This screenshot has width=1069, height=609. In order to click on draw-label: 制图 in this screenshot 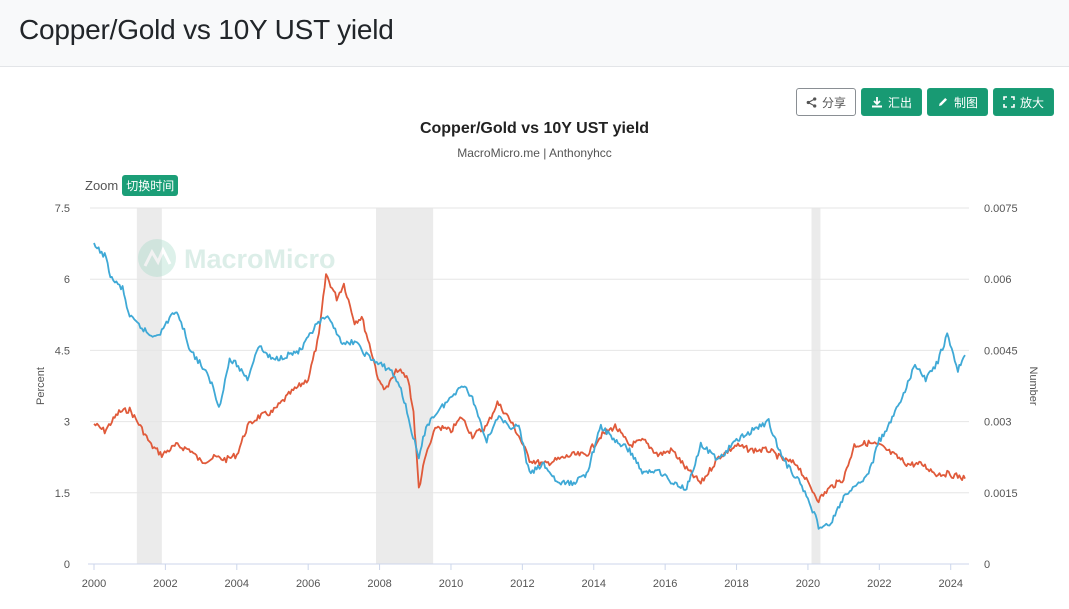, I will do `click(965, 102)`.